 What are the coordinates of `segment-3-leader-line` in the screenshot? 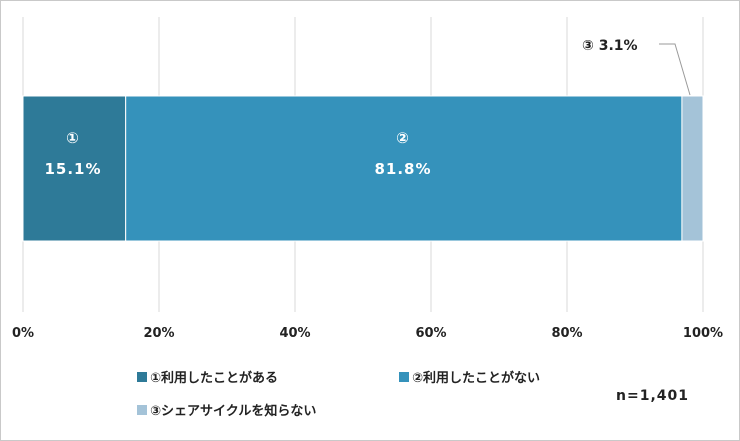 It's located at (675, 69).